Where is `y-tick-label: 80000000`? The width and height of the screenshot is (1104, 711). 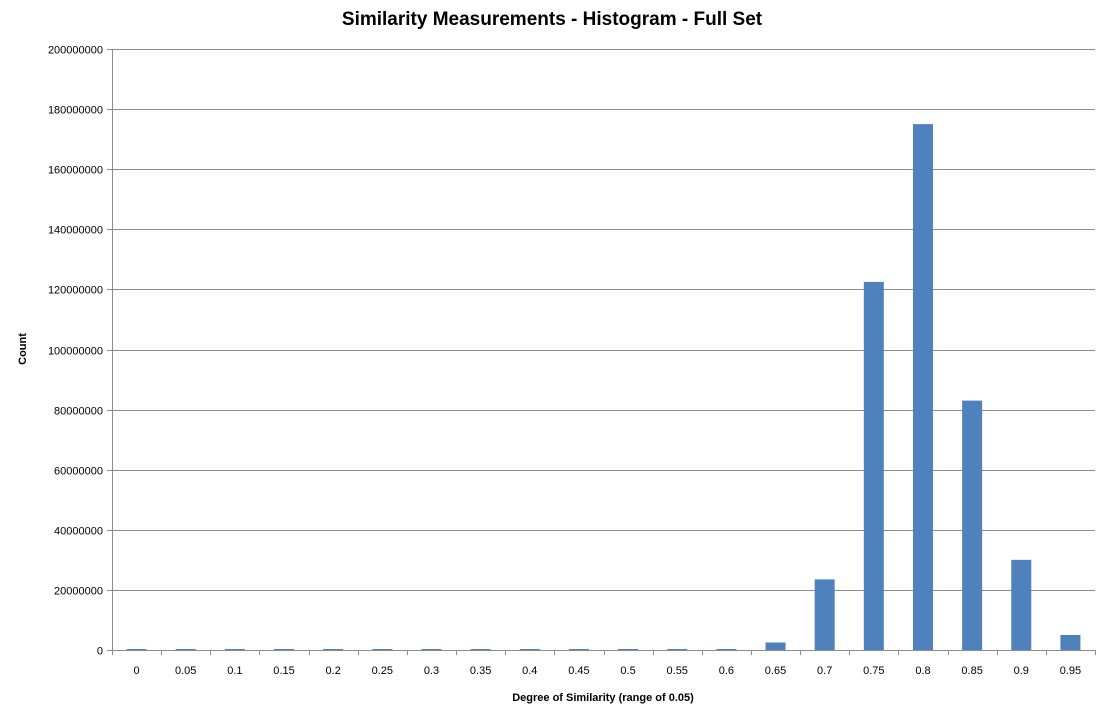
y-tick-label: 80000000 is located at coordinates (78, 412).